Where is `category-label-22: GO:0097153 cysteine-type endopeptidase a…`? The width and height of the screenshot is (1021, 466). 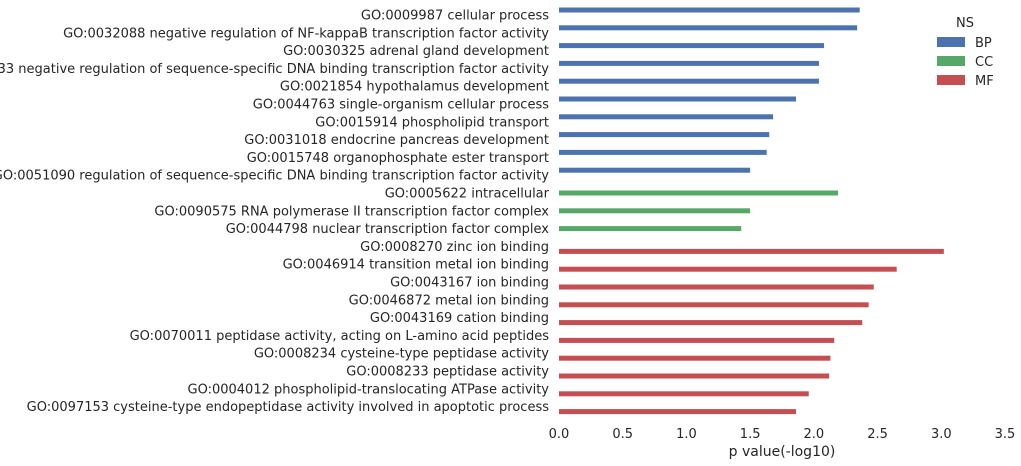
category-label-22: GO:0097153 cysteine-type endopeptidase a… is located at coordinates (288, 407).